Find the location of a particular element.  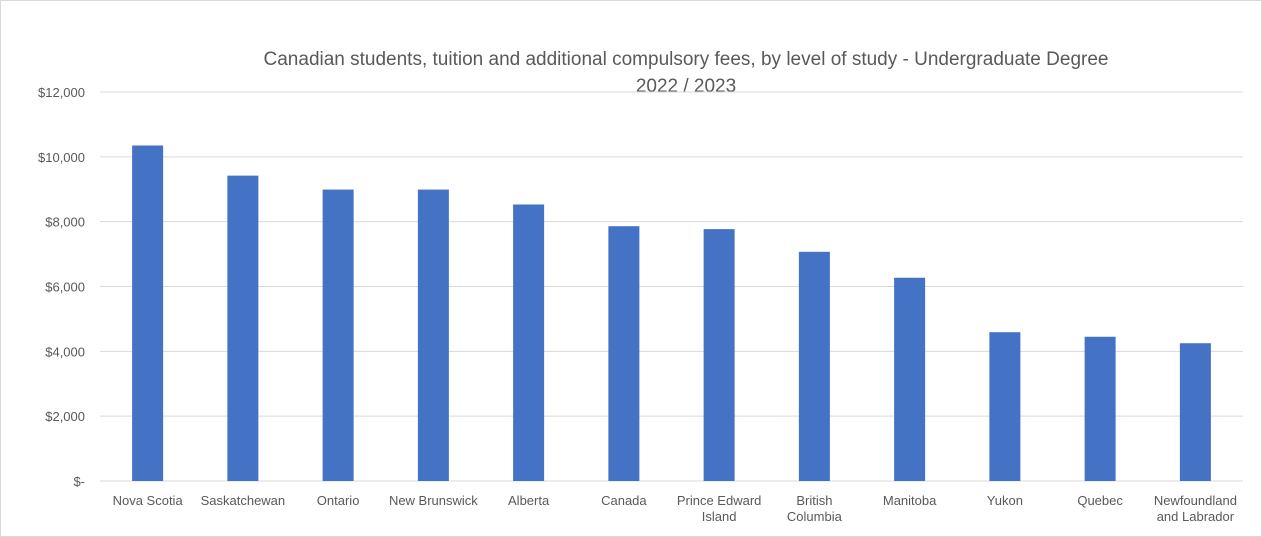

y-tick-label: $- is located at coordinates (79, 481).